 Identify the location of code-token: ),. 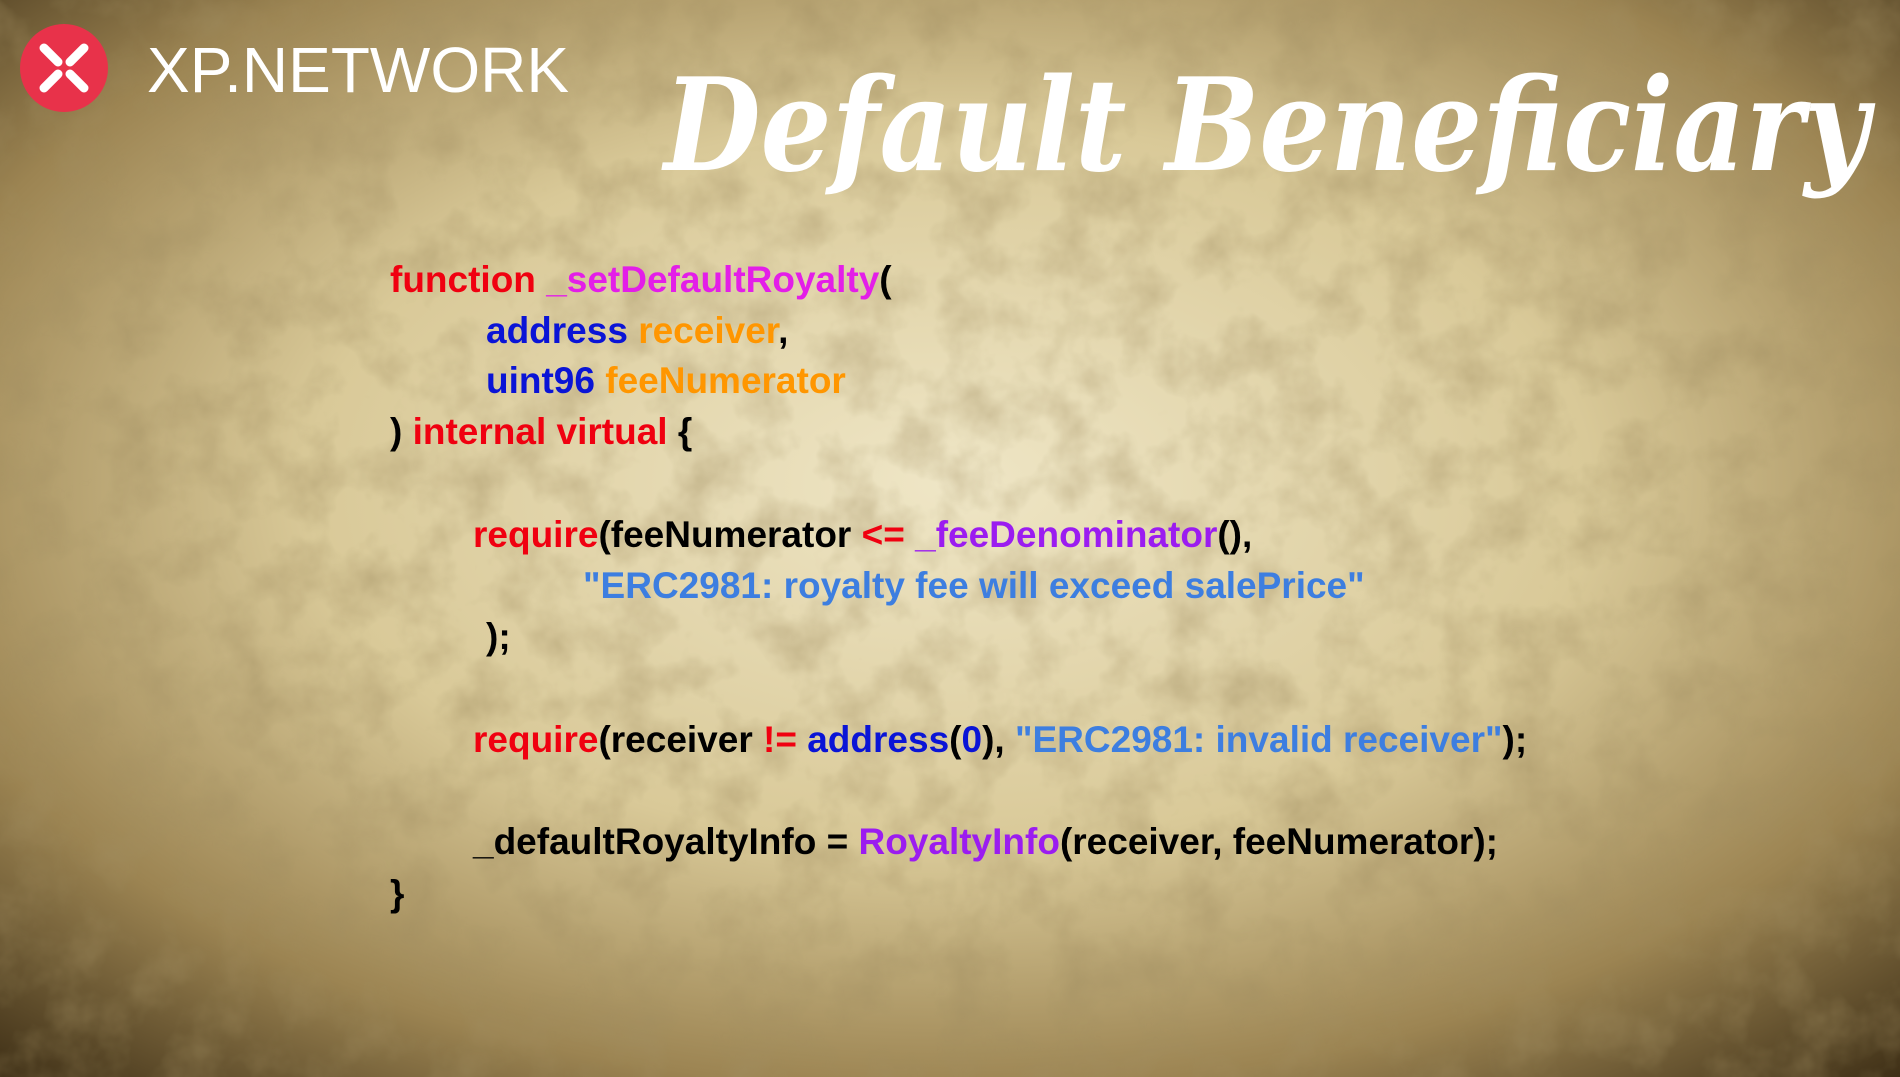
(998, 739).